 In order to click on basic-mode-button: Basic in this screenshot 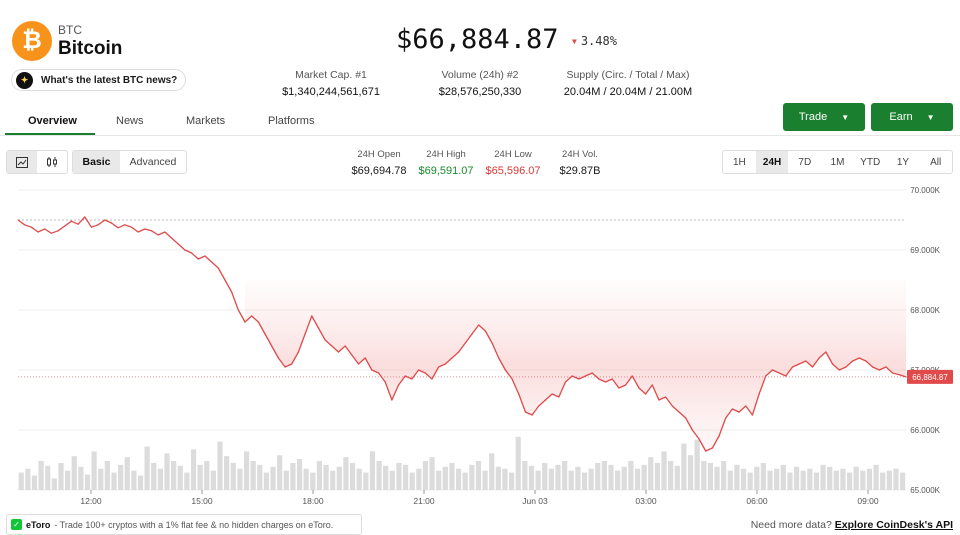, I will do `click(96, 162)`.